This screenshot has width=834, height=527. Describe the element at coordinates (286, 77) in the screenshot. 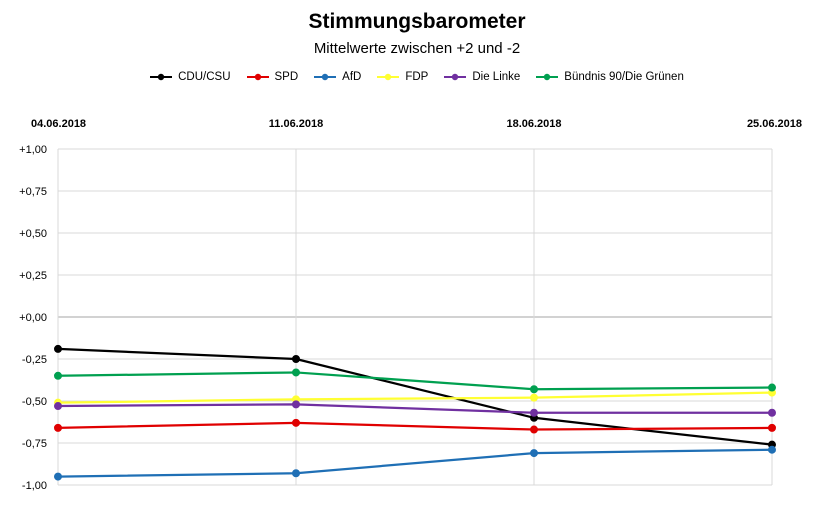

I see `legend-label: SPD` at that location.